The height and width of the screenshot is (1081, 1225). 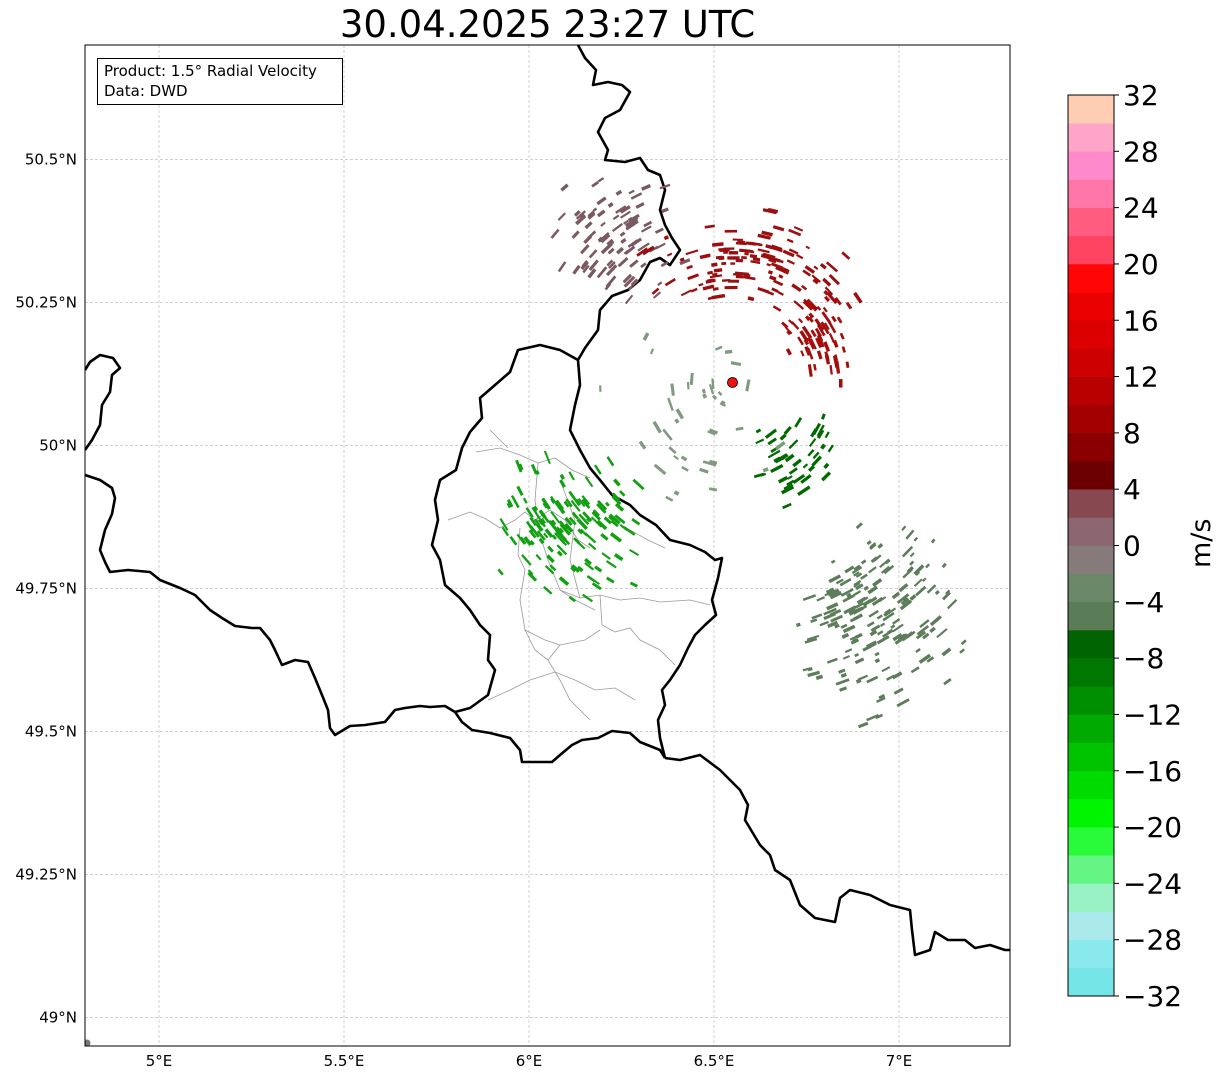 What do you see at coordinates (159, 1061) in the screenshot?
I see `lon-tick-label: 5°E` at bounding box center [159, 1061].